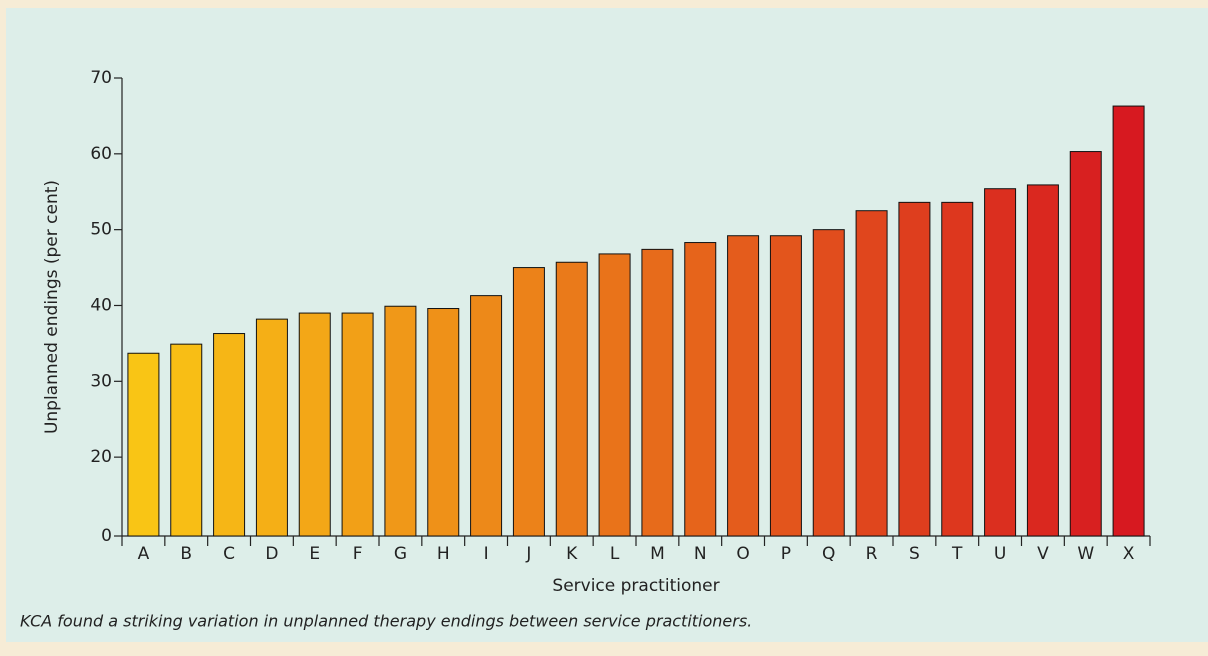  What do you see at coordinates (314, 554) in the screenshot?
I see `x-tick-label: E` at bounding box center [314, 554].